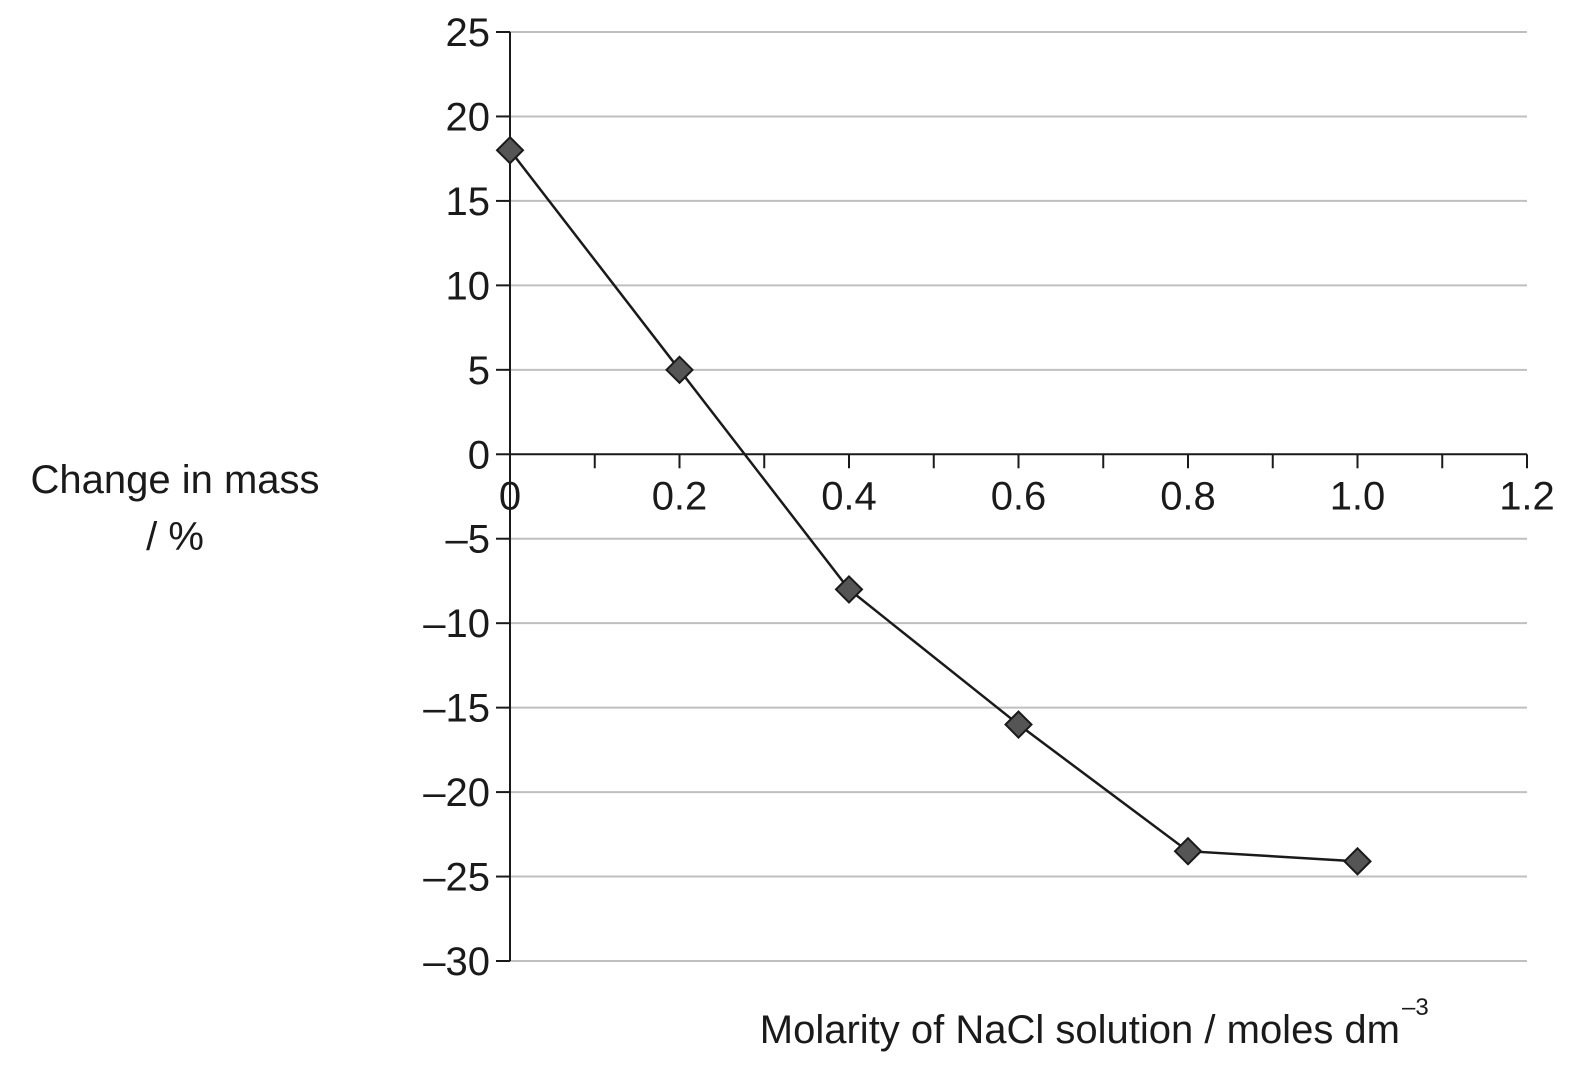 This screenshot has height=1070, width=1596. Describe the element at coordinates (680, 496) in the screenshot. I see `x-tick-label: 0.2` at that location.